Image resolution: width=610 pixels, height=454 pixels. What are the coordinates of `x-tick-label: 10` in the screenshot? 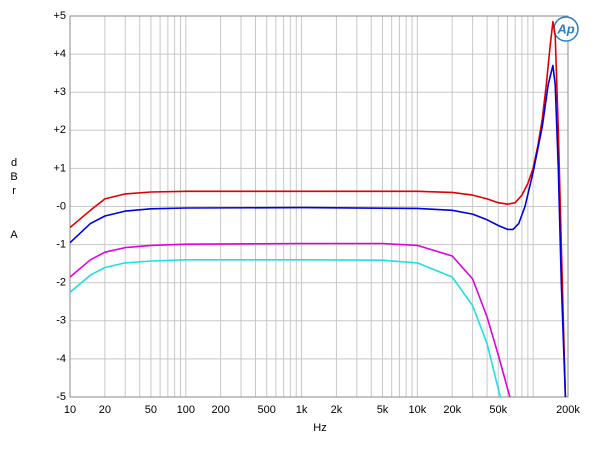 It's located at (70, 410).